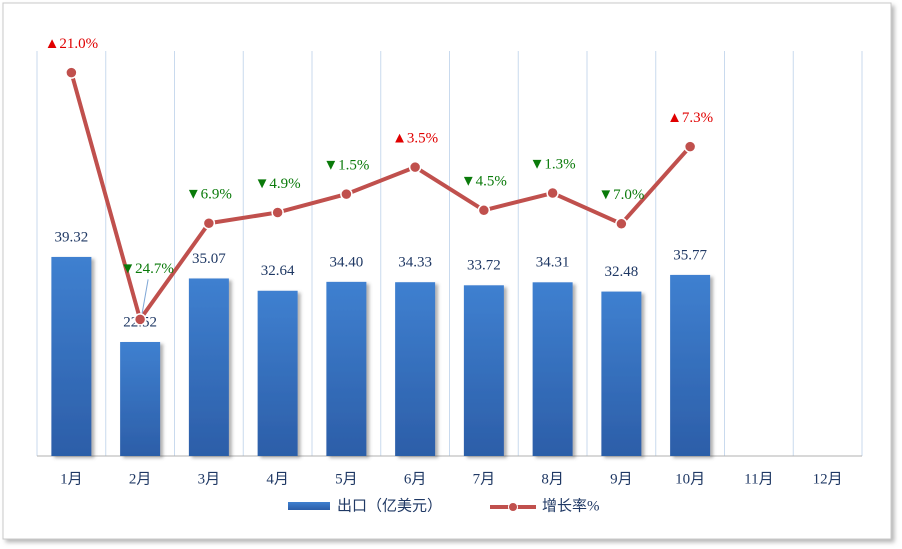  I want to click on bar-value-label: 35.77, so click(690, 255).